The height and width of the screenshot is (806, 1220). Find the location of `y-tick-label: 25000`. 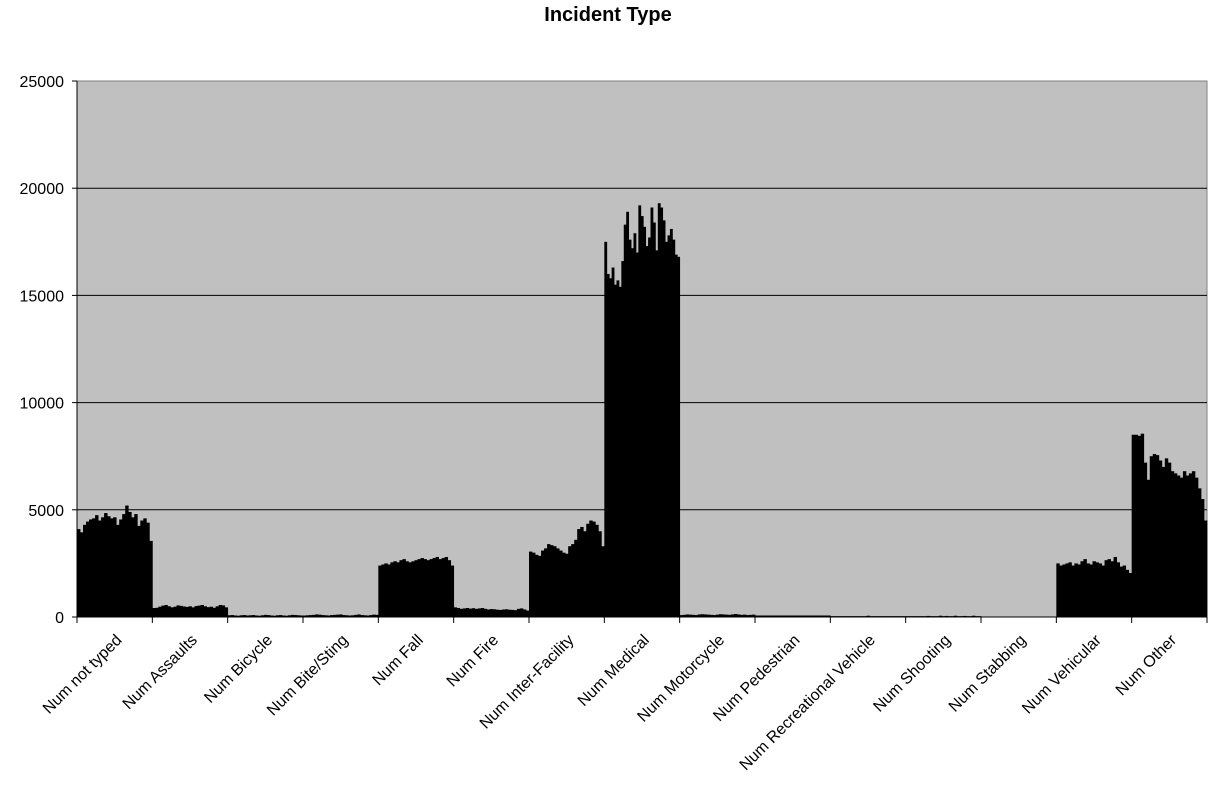

y-tick-label: 25000 is located at coordinates (42, 82).